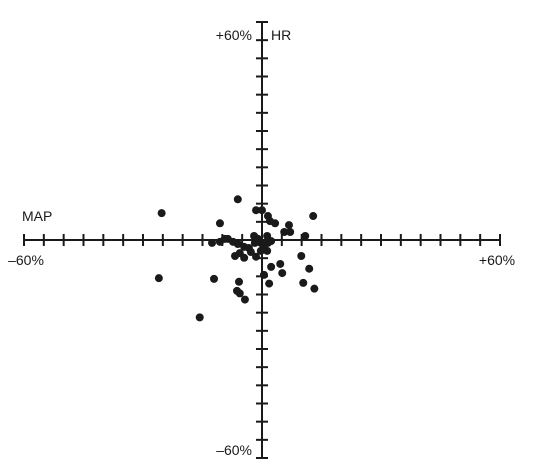 Image resolution: width=535 pixels, height=472 pixels. I want to click on x-axis-title: MAP, so click(37, 216).